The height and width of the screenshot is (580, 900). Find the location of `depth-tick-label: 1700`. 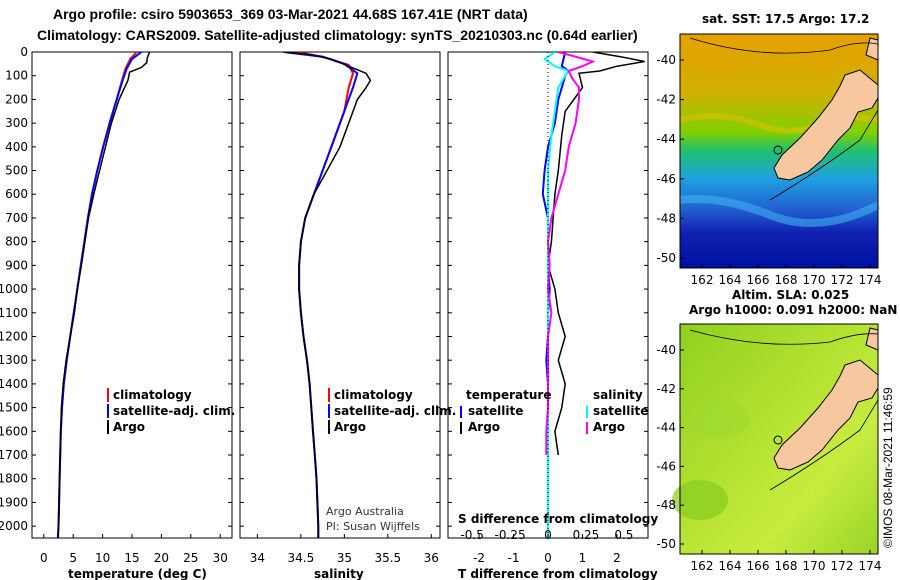

depth-tick-label: 1700 is located at coordinates (14, 455).